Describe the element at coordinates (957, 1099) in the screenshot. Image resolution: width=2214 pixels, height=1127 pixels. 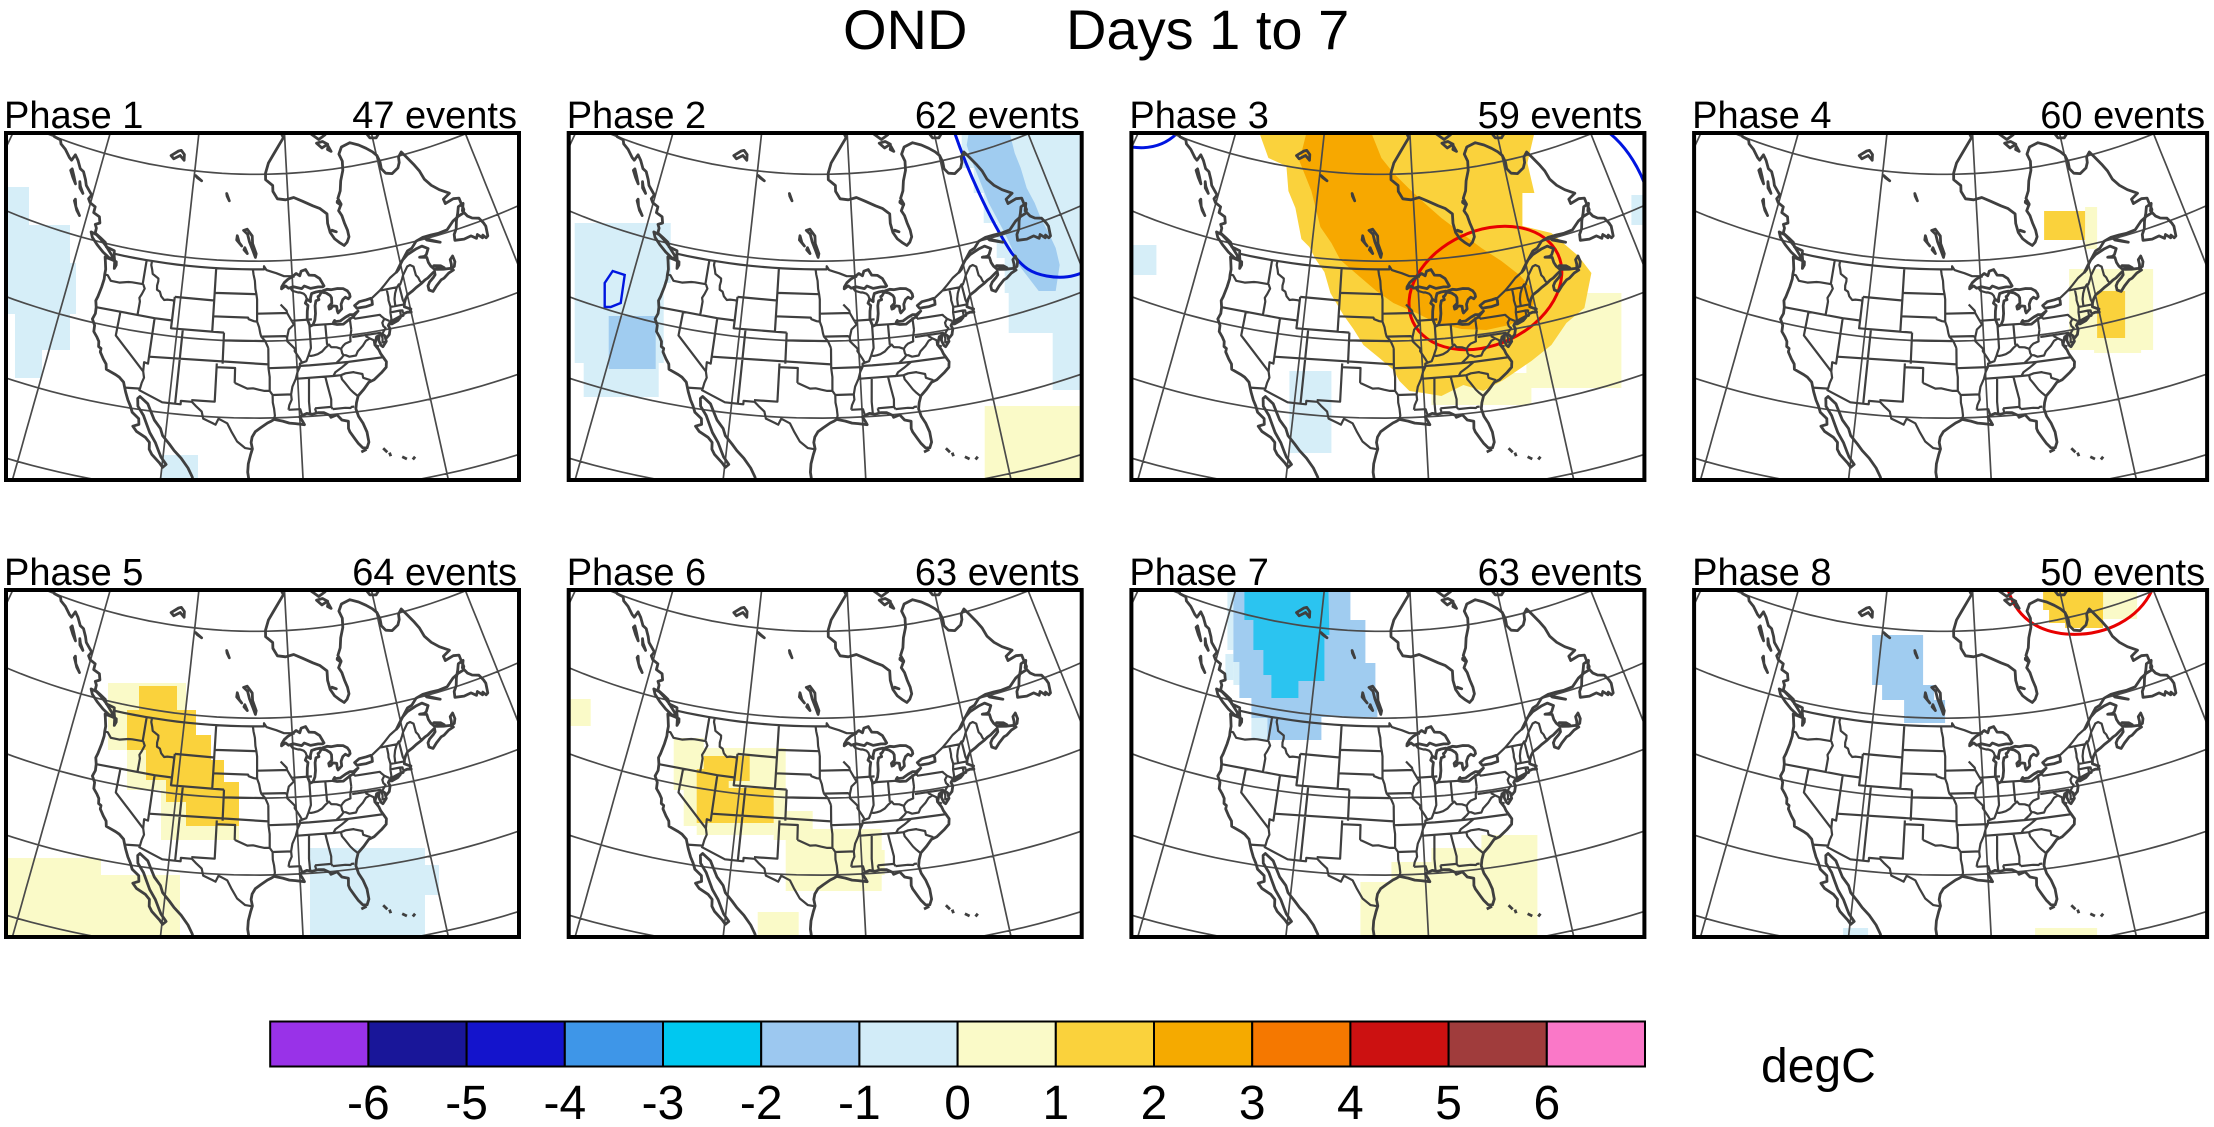
I see `svg-text: 0` at that location.